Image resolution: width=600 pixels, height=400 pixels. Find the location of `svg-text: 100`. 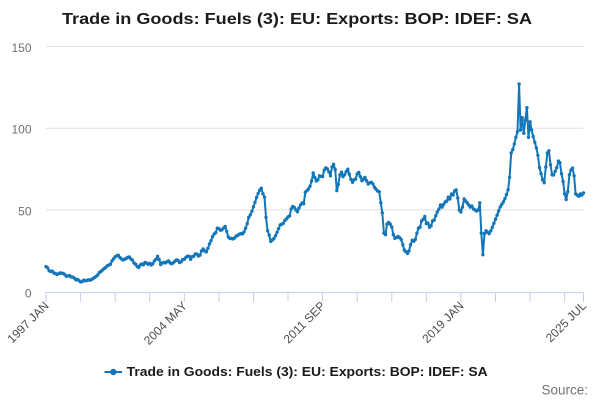

svg-text: 100 is located at coordinates (21, 130).